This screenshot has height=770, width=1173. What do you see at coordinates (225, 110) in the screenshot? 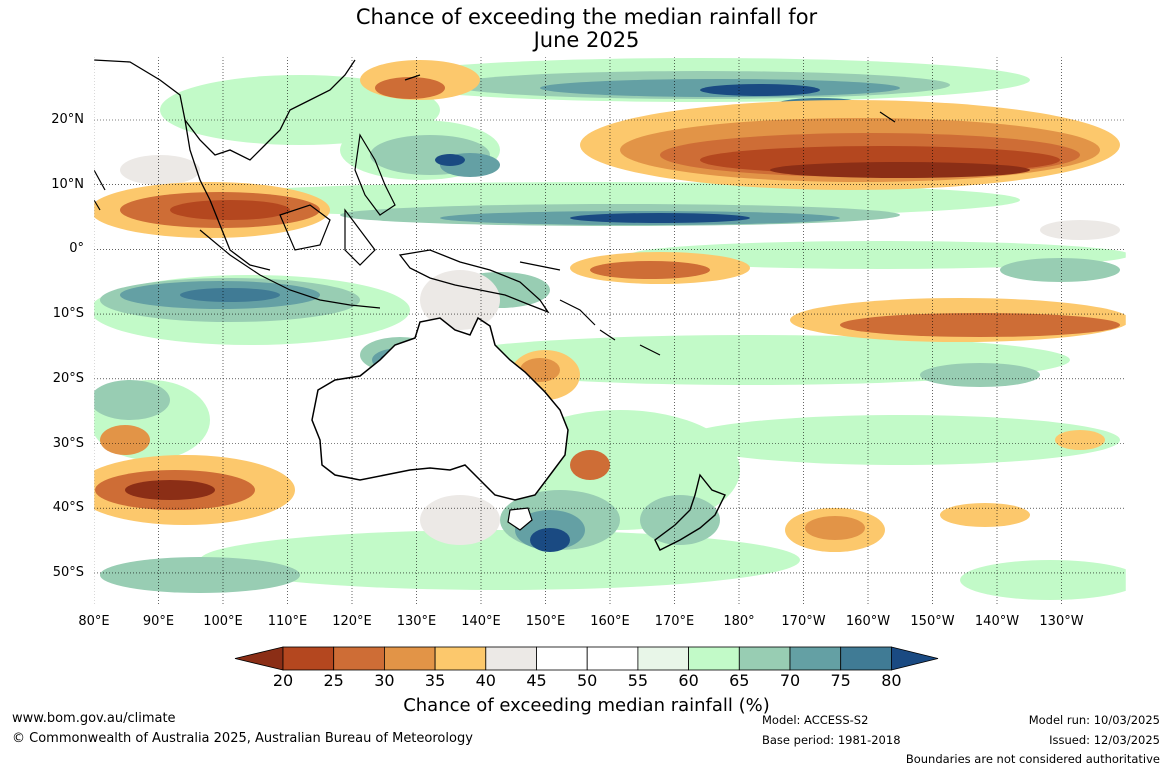
I see `asia-coastline` at bounding box center [225, 110].